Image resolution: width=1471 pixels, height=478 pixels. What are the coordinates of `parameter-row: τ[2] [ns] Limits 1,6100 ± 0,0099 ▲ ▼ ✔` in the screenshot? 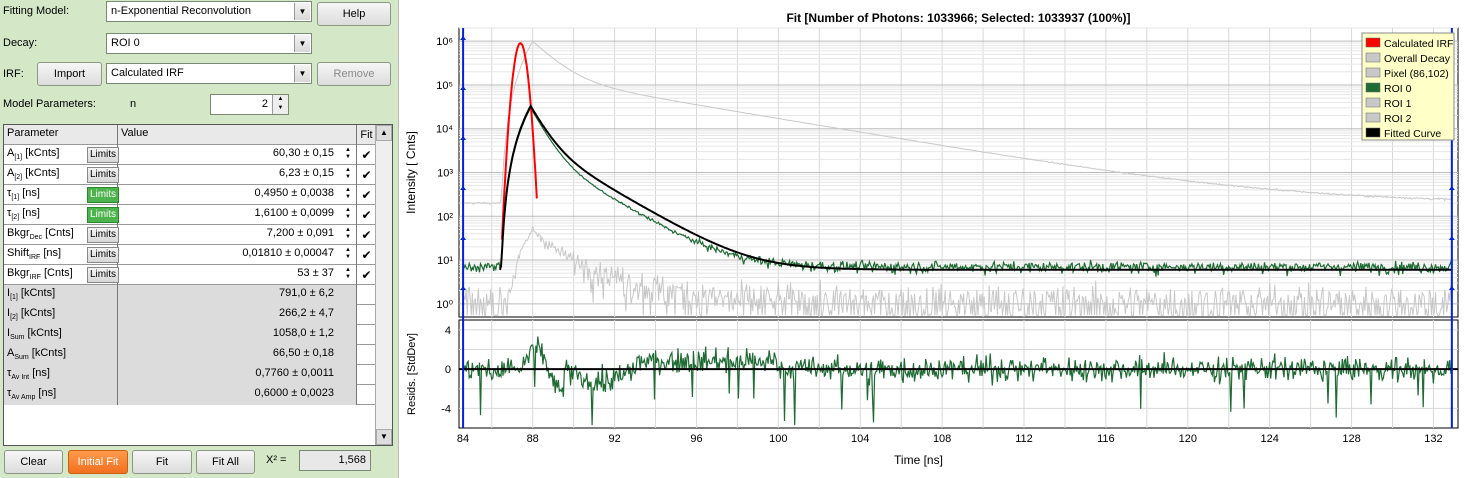 It's located at (190, 215).